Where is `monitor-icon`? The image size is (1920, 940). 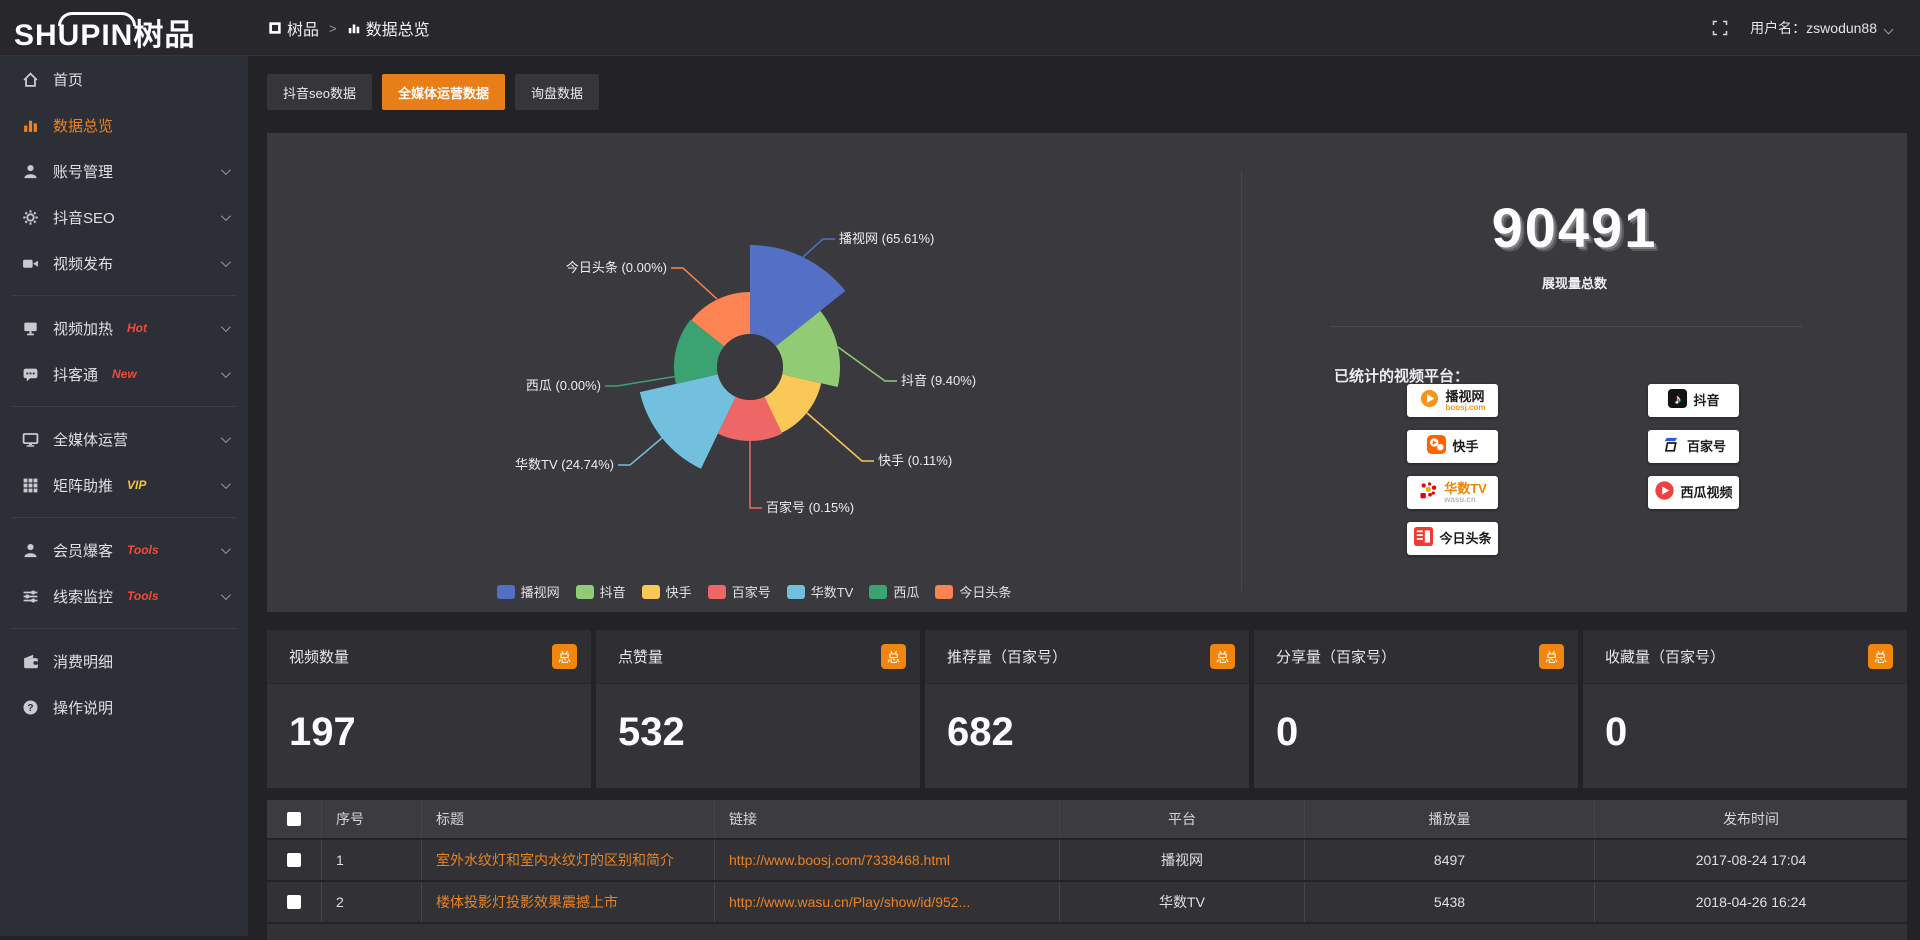 monitor-icon is located at coordinates (30, 439).